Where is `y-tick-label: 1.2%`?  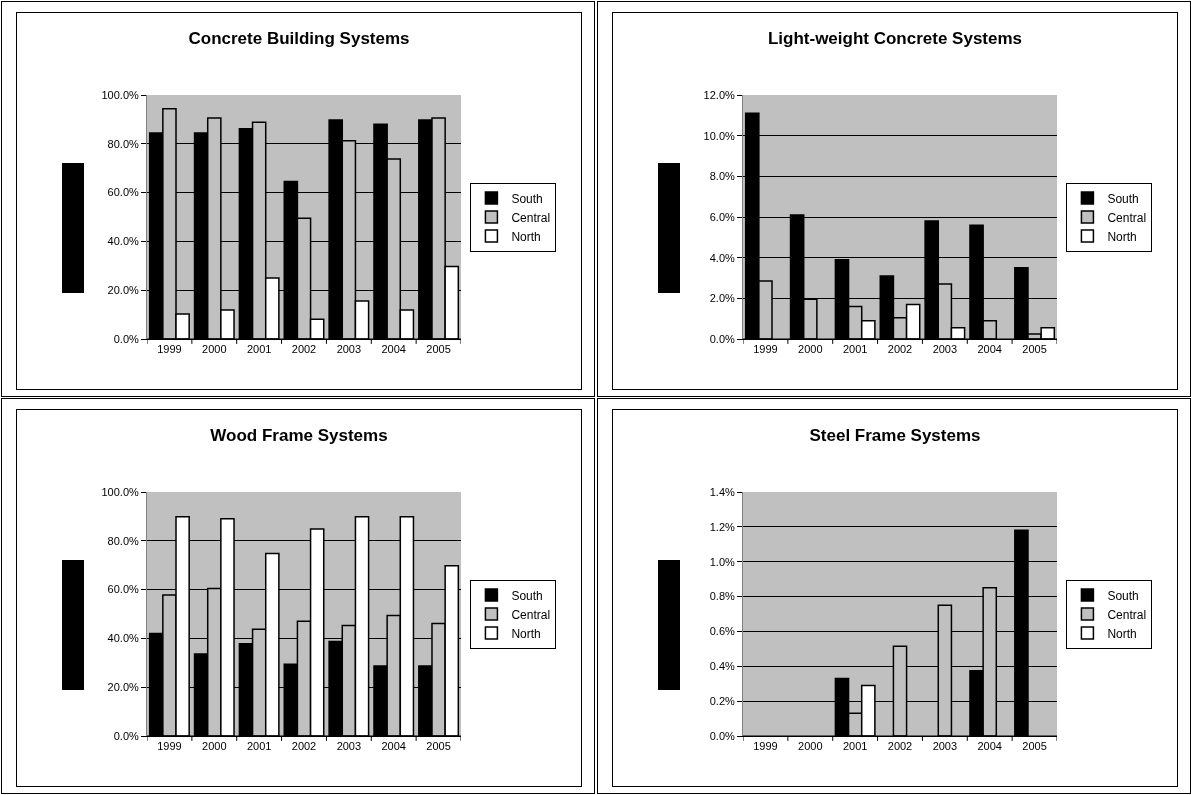 y-tick-label: 1.2% is located at coordinates (722, 526).